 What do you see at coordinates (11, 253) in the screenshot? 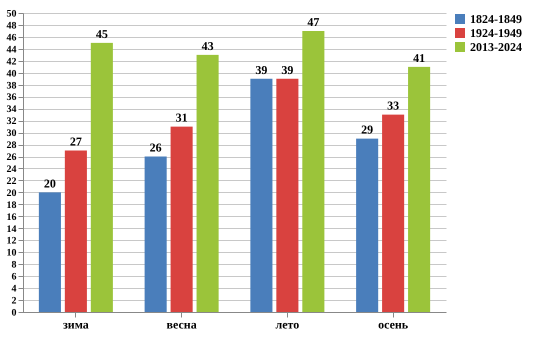
I see `y-tick-label: 10` at bounding box center [11, 253].